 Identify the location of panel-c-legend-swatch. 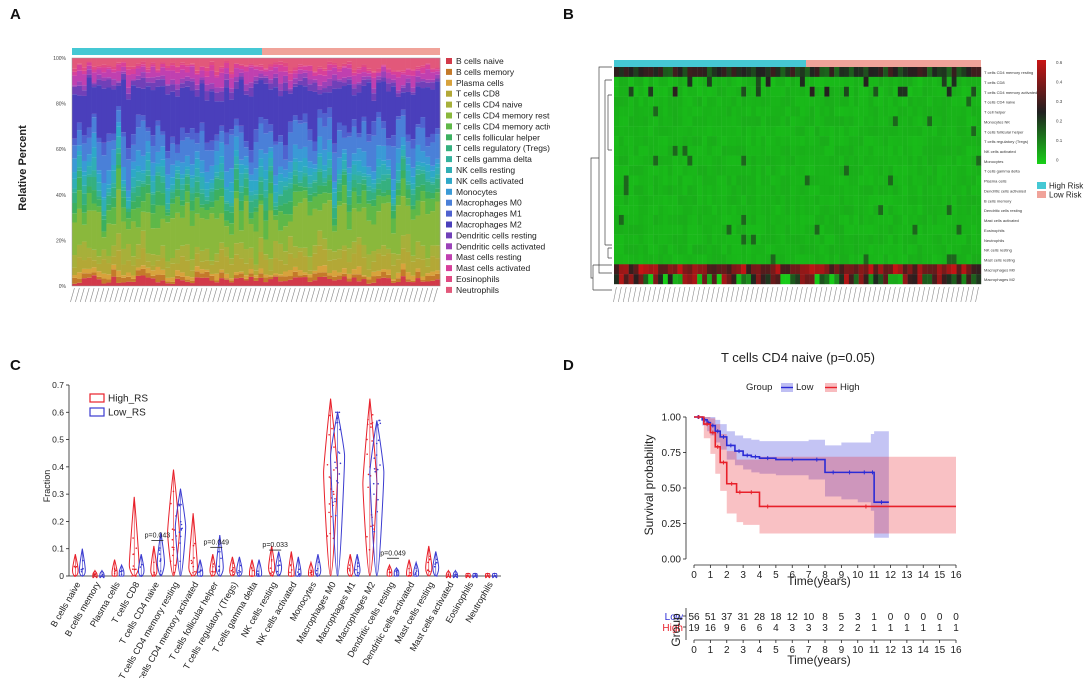
(97, 398).